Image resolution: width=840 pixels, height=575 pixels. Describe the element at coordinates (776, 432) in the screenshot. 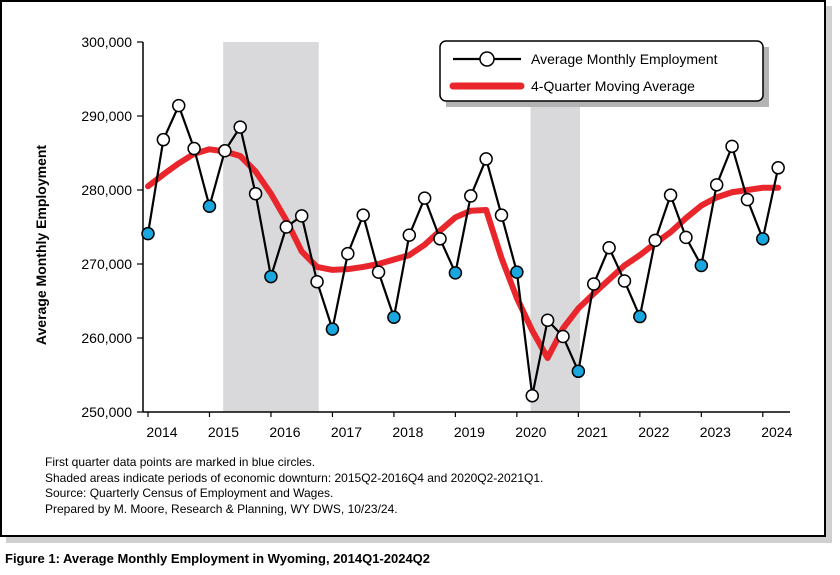

I see `x-tick-label: 2024` at that location.